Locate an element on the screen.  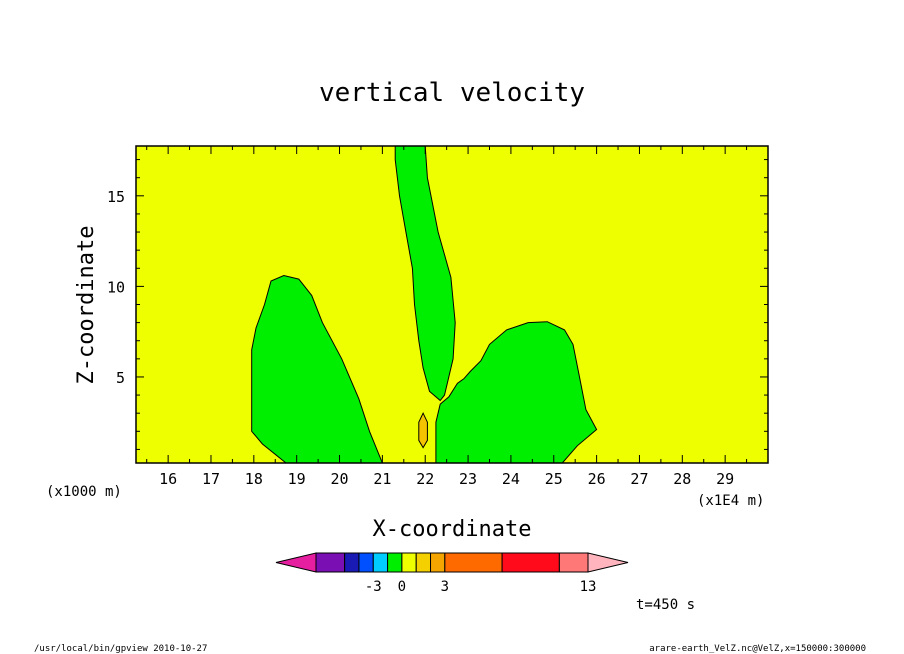
y-axis-label: Z-coordinate is located at coordinates (86, 305).